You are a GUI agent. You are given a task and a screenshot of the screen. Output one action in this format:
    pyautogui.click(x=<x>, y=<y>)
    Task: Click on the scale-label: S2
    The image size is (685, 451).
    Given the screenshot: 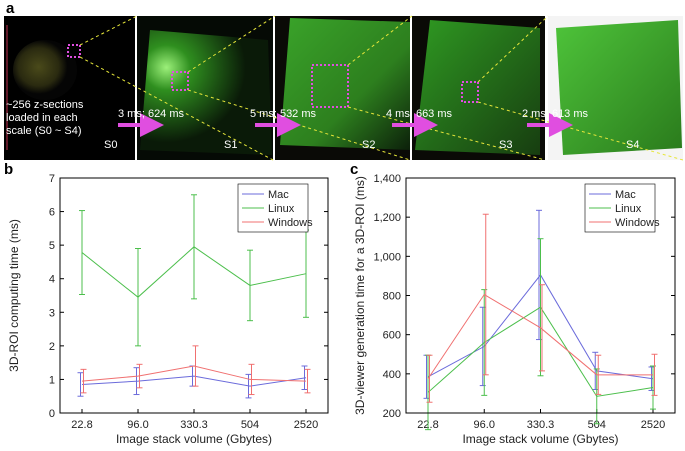 What is the action you would take?
    pyautogui.click(x=368, y=145)
    